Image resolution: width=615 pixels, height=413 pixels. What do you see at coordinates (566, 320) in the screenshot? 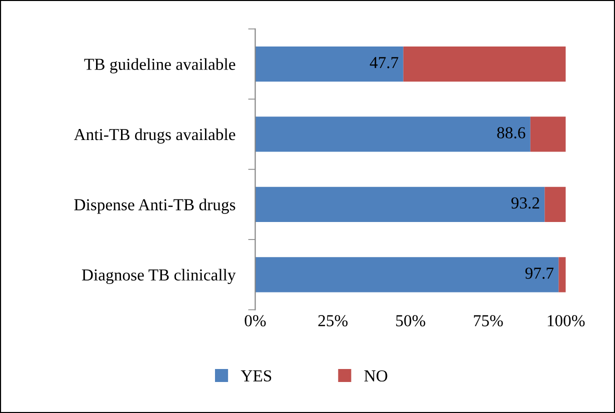
I see `x-tick-label: 100%` at bounding box center [566, 320].